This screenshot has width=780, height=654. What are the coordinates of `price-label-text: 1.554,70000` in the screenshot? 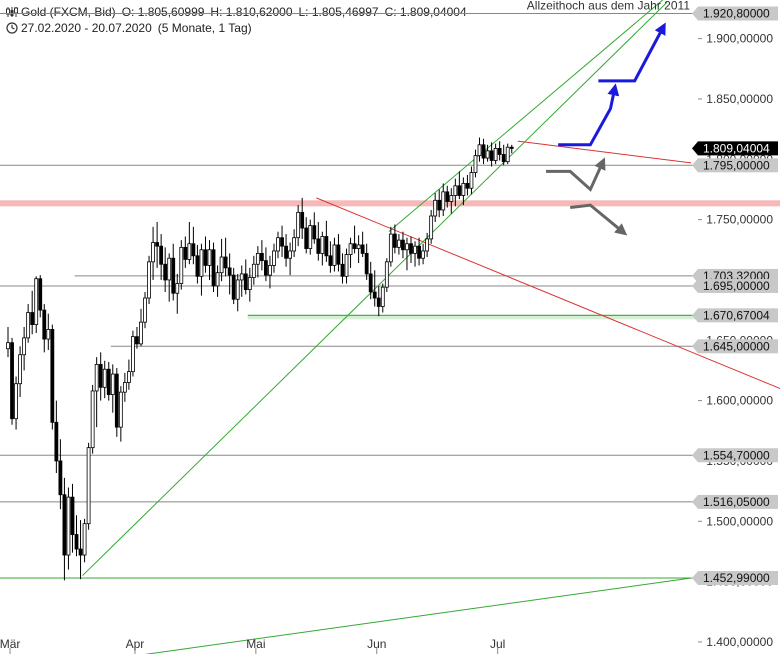 It's located at (736, 455).